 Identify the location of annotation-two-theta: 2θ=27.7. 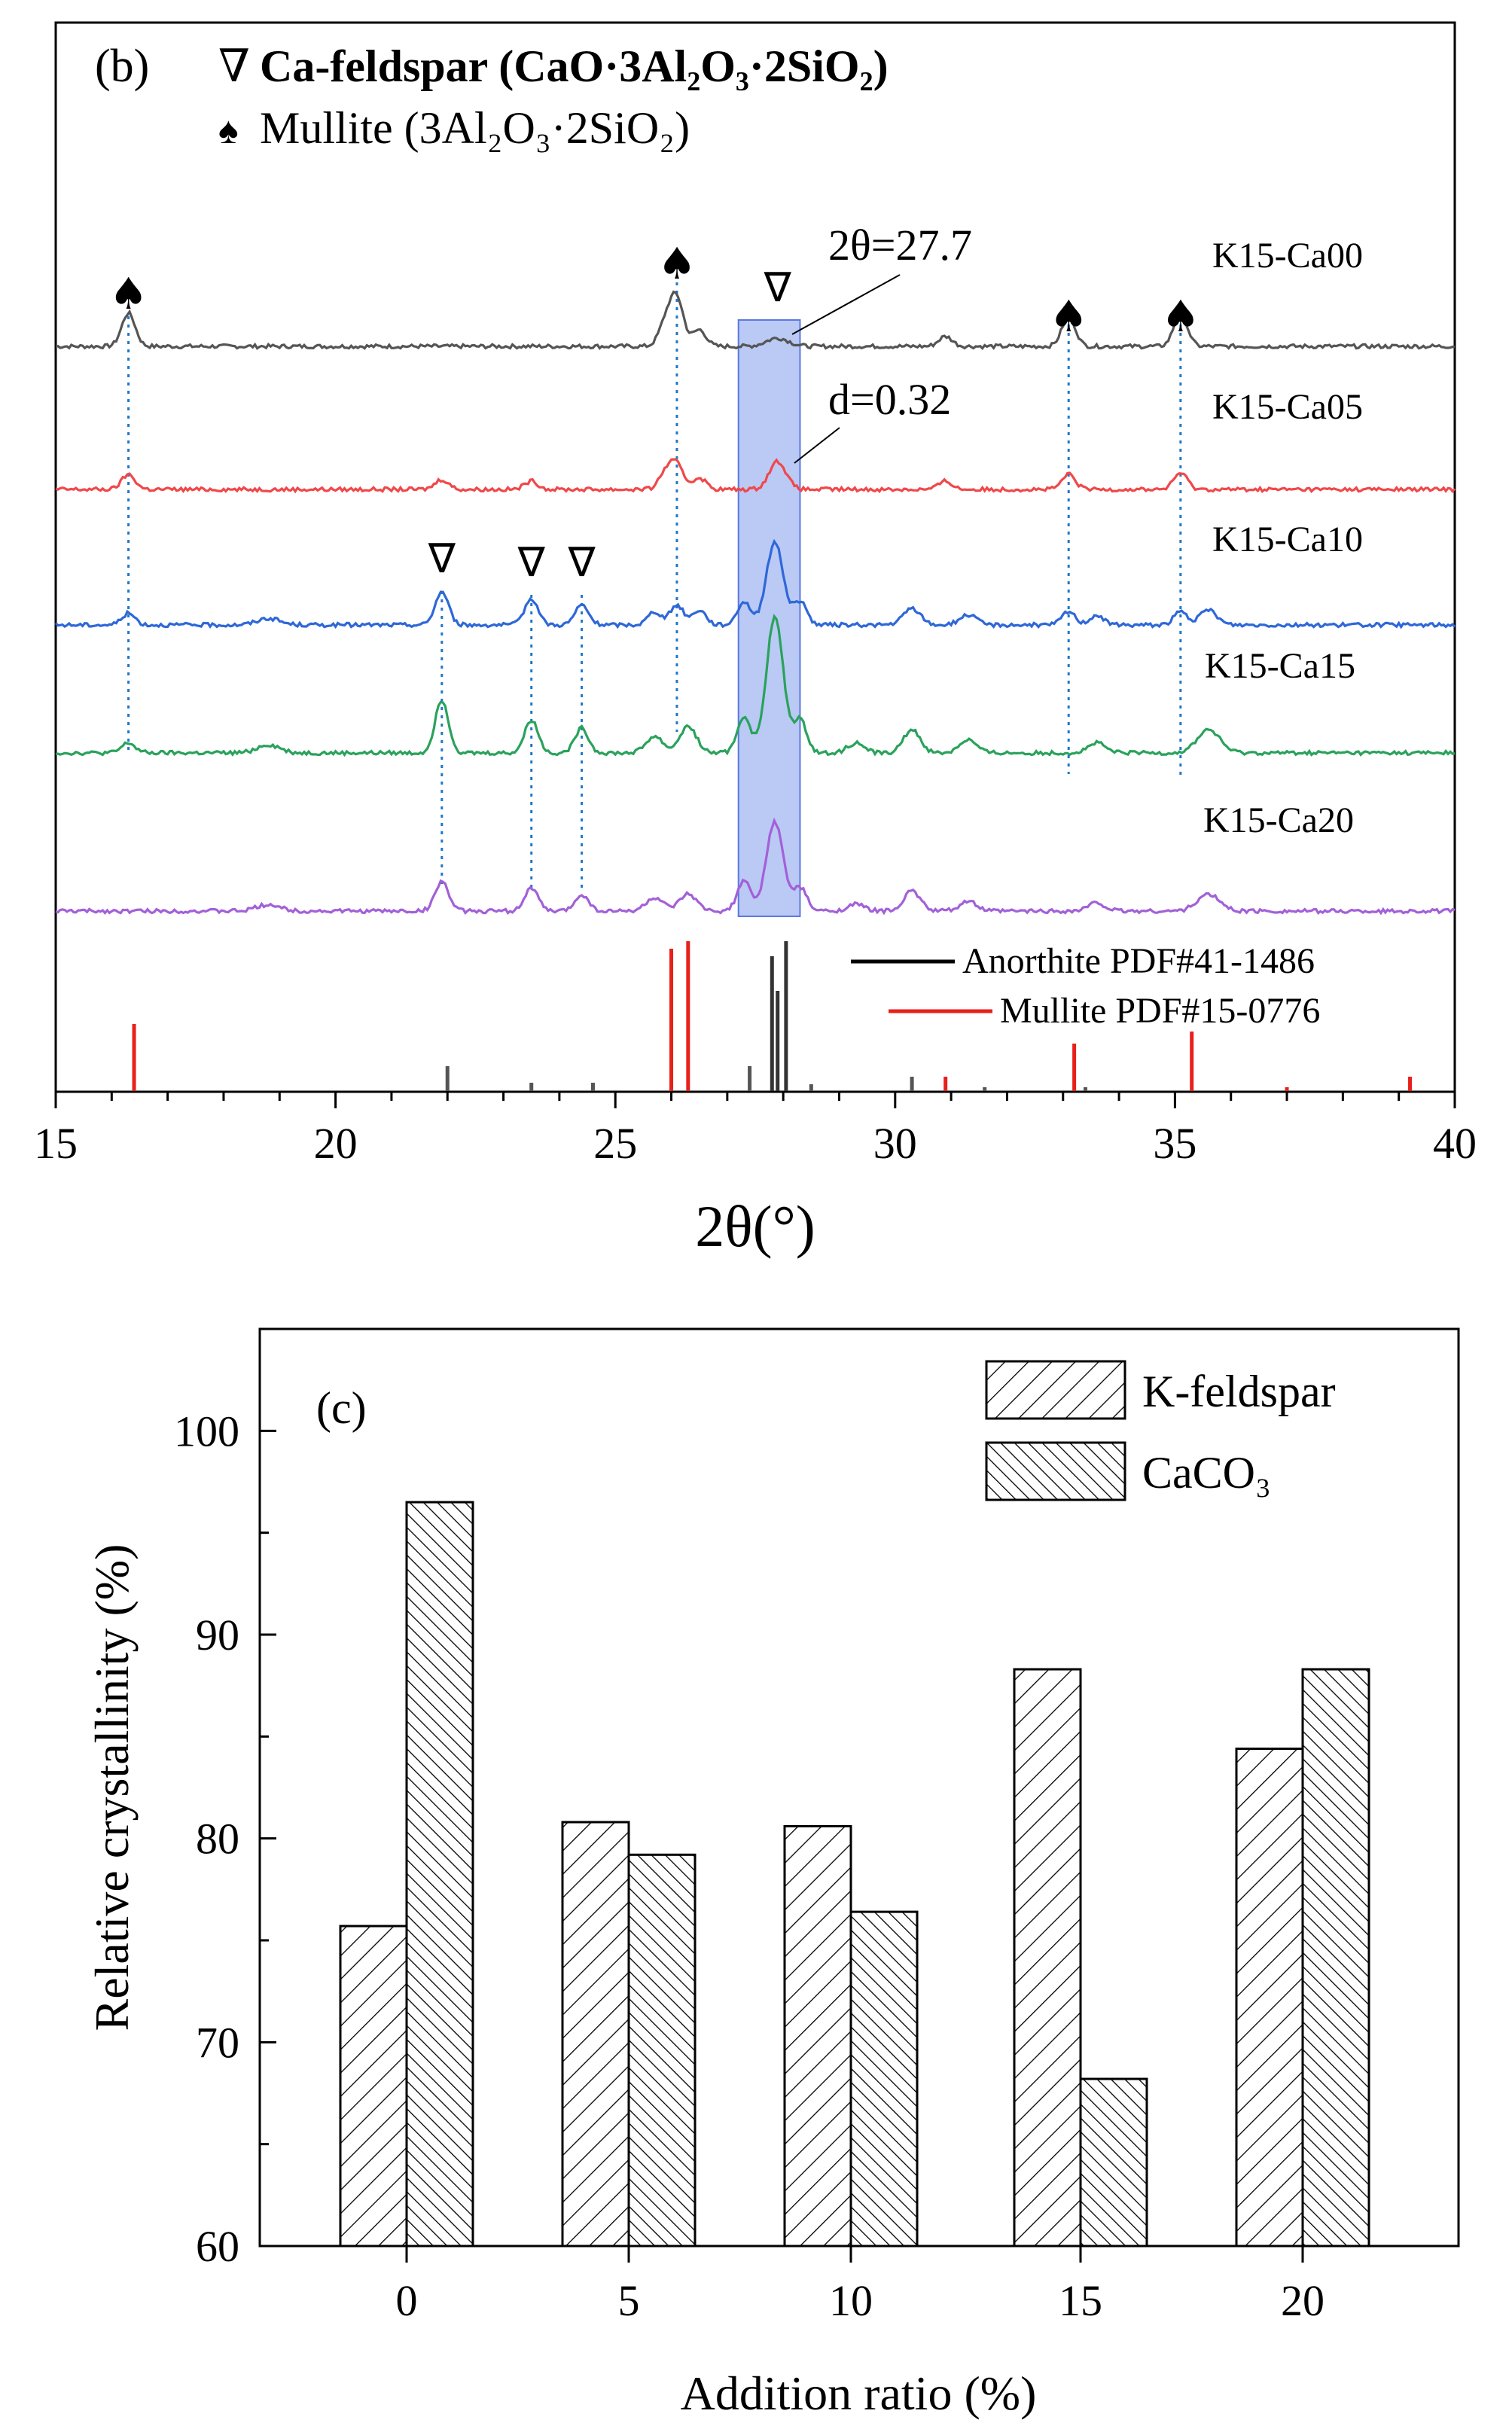
(900, 245).